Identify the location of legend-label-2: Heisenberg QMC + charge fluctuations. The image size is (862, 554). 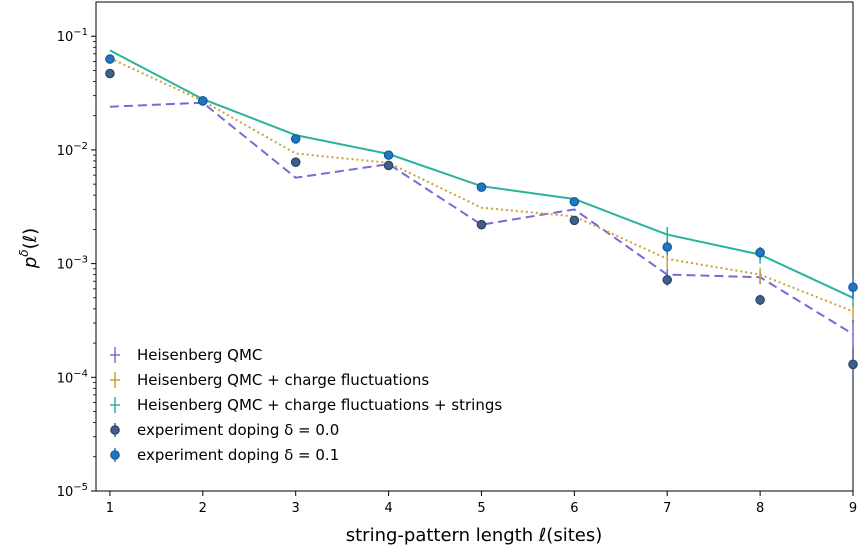
(283, 380).